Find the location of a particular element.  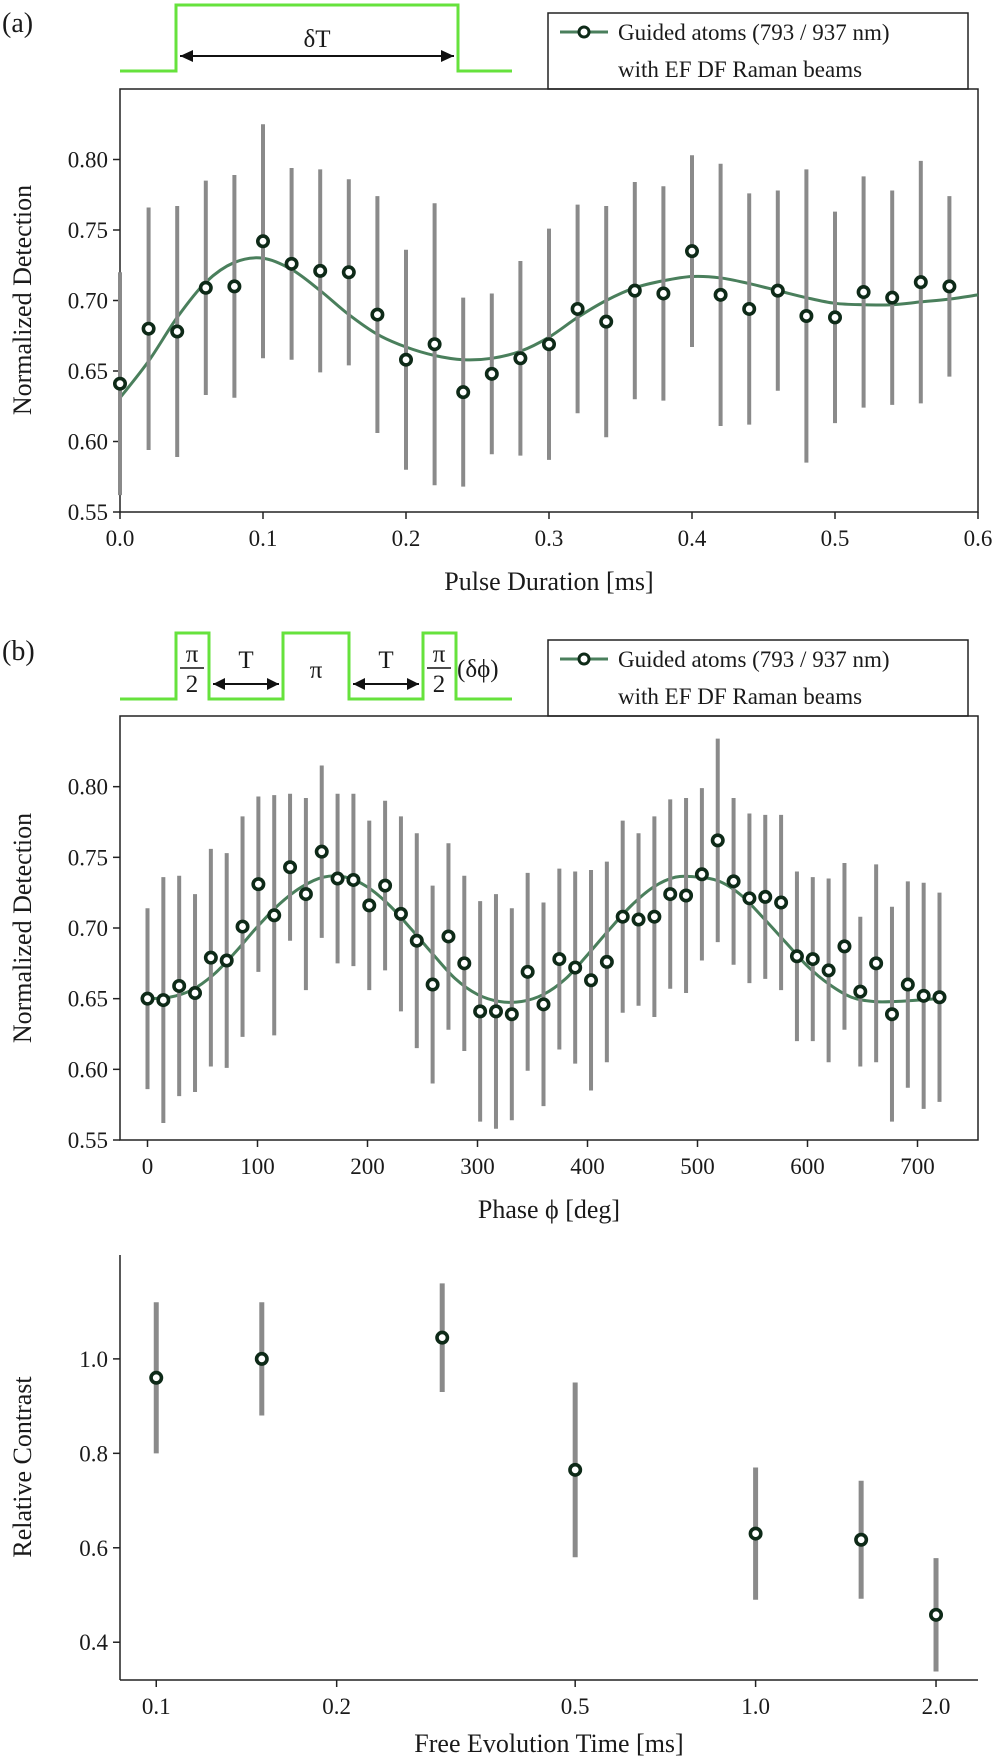

panel-c-xtick-label: 2.0 is located at coordinates (936, 1706).